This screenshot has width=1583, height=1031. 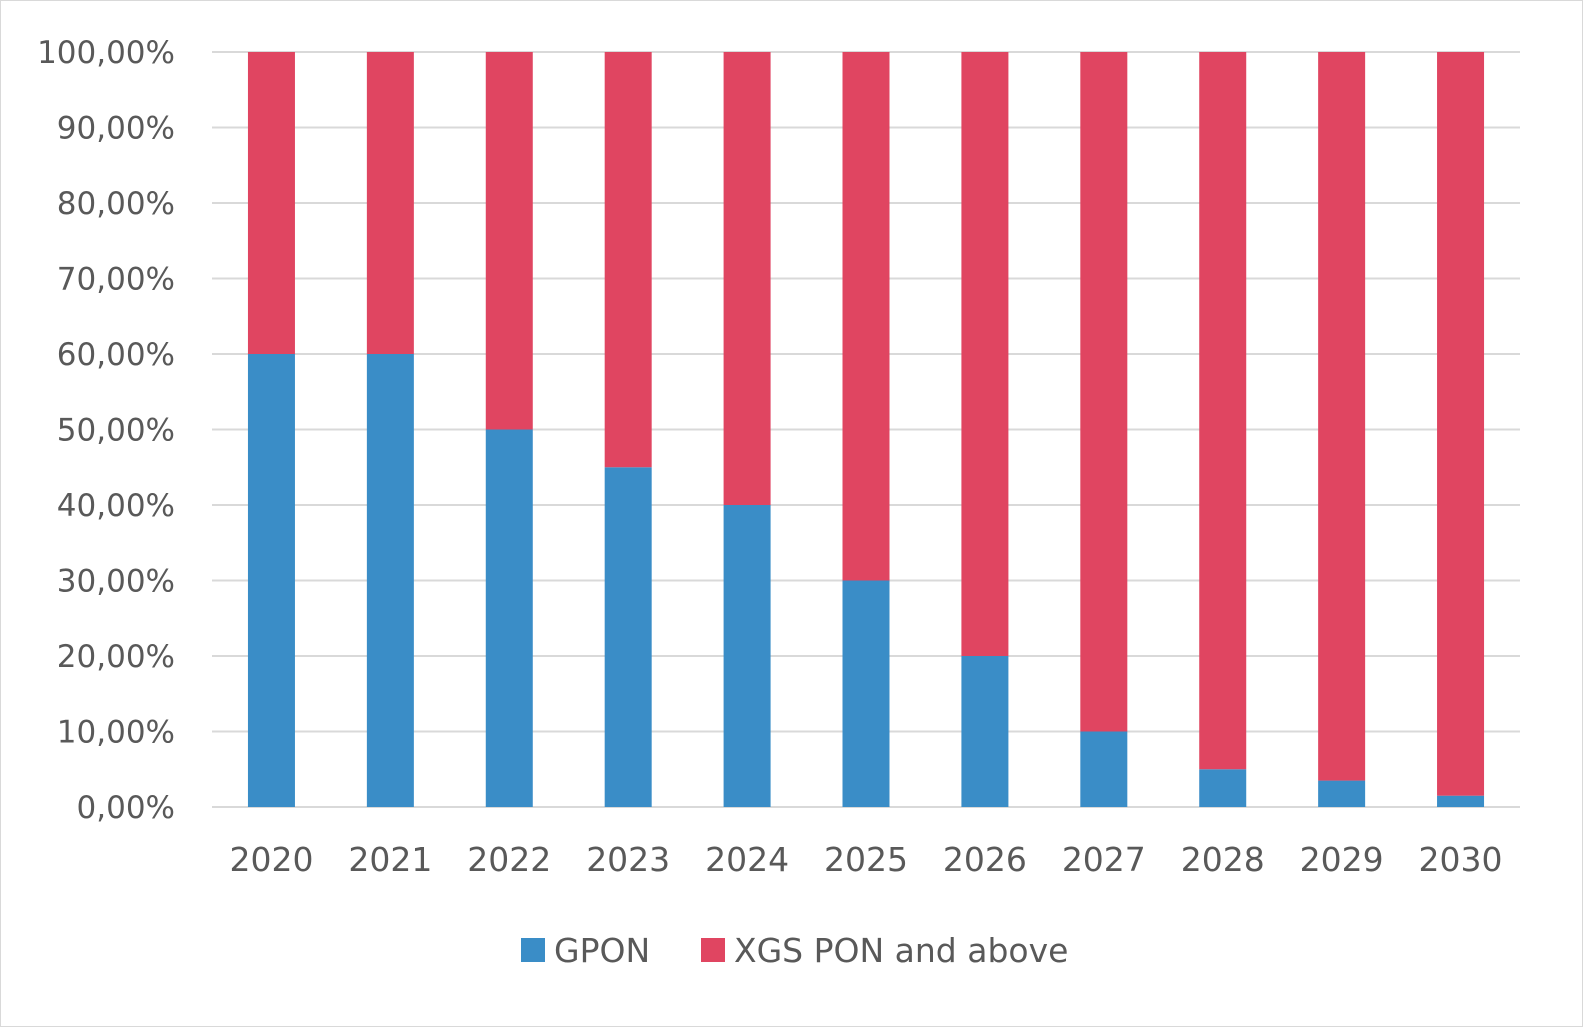 What do you see at coordinates (1223, 788) in the screenshot?
I see `bar-gpon-2028` at bounding box center [1223, 788].